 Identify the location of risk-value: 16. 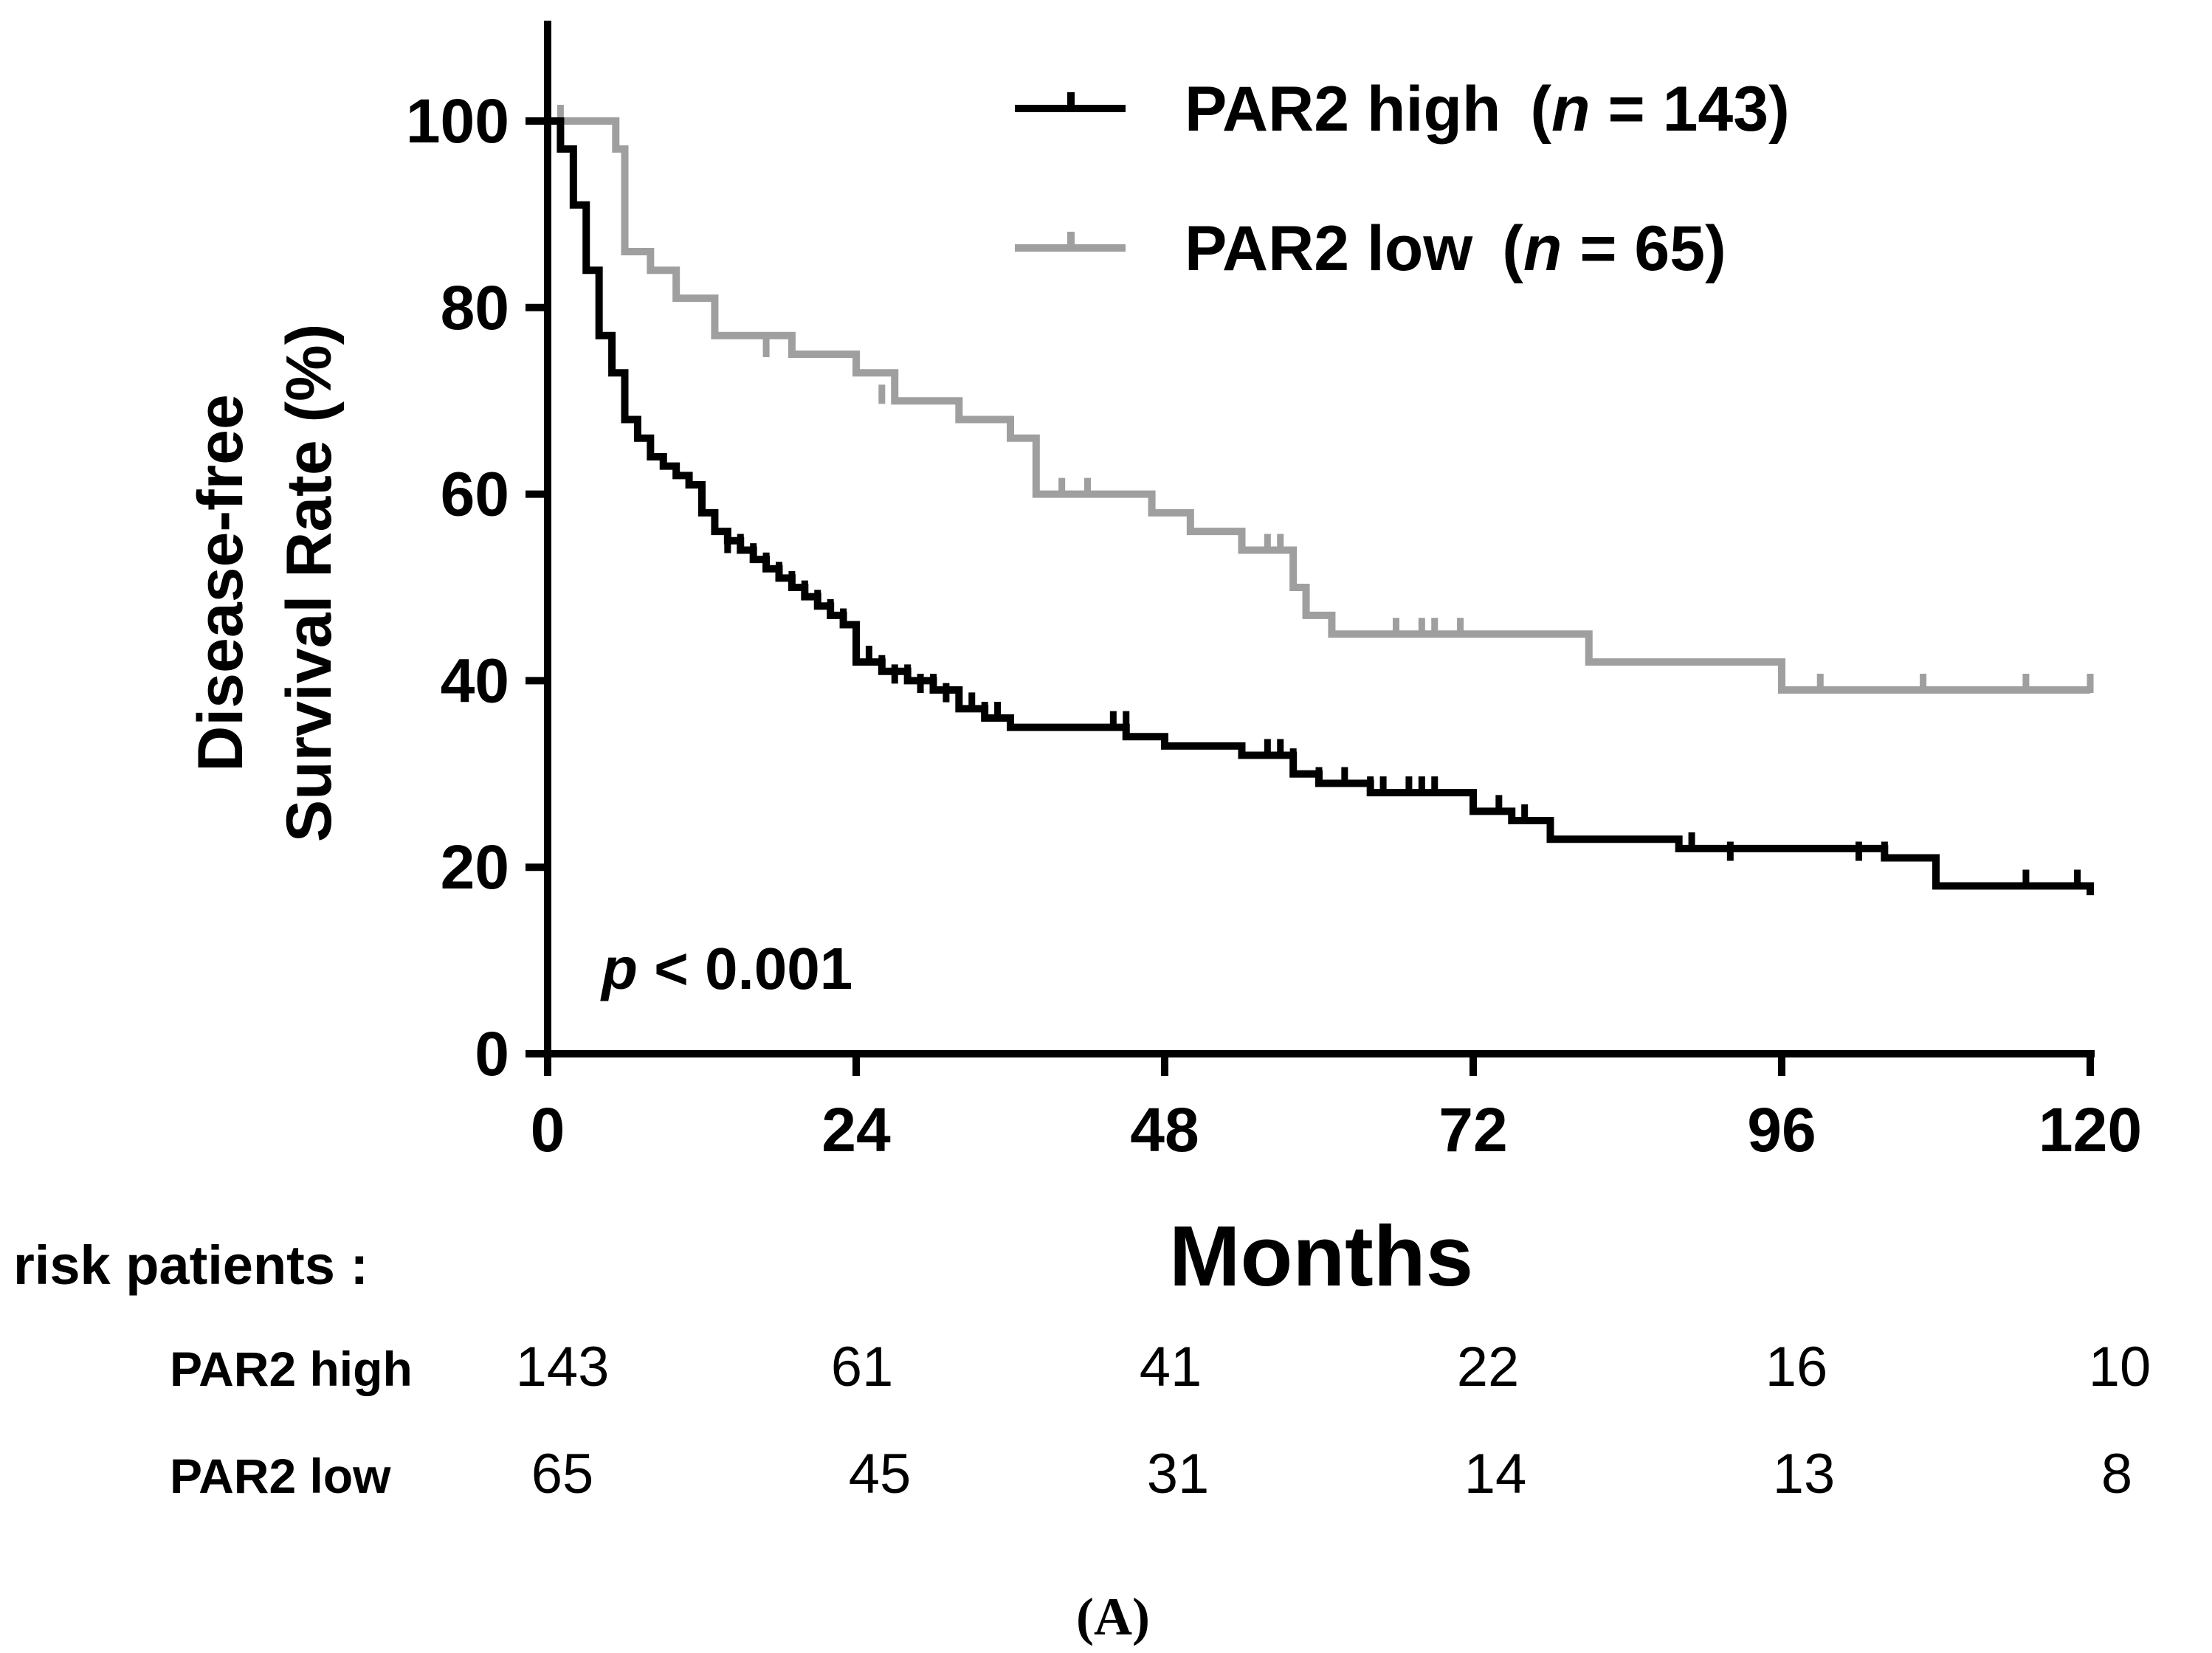
(1797, 1367).